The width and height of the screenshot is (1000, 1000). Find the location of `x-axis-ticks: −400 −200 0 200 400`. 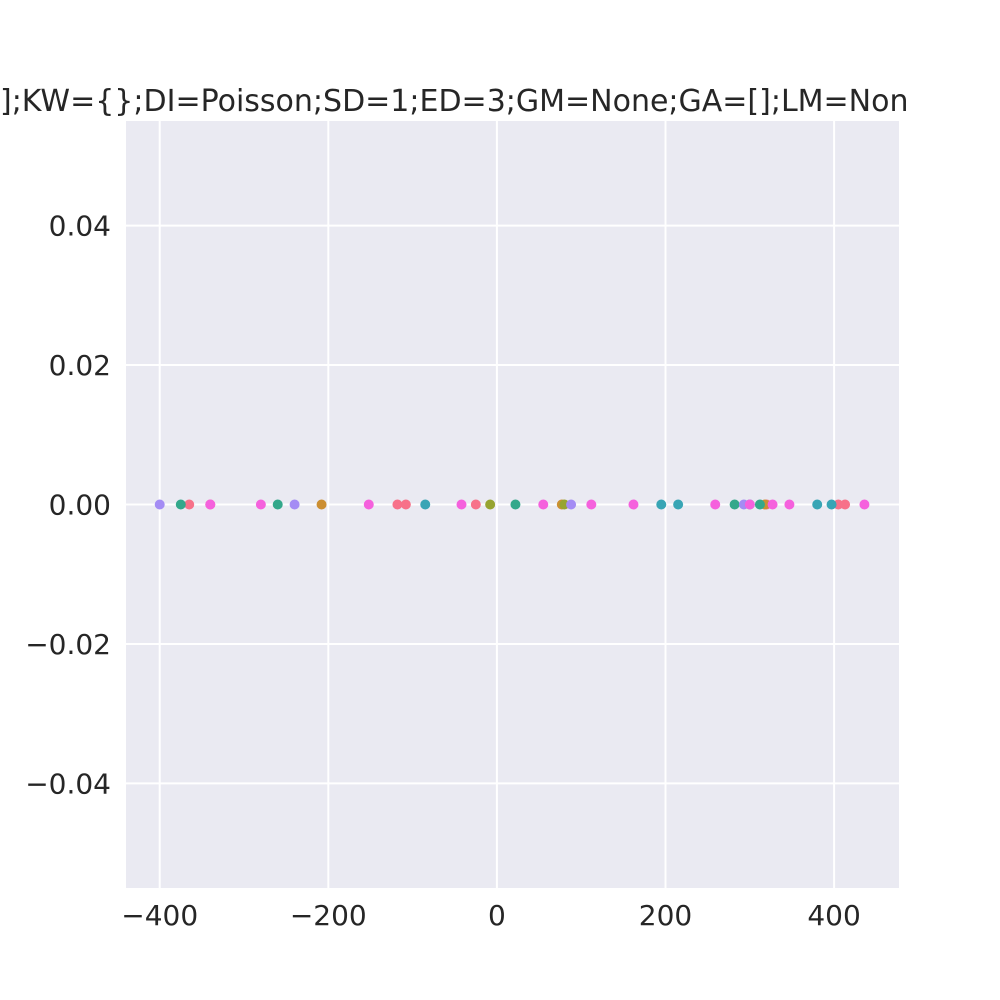

x-axis-ticks: −400 −200 0 200 400 is located at coordinates (491, 915).